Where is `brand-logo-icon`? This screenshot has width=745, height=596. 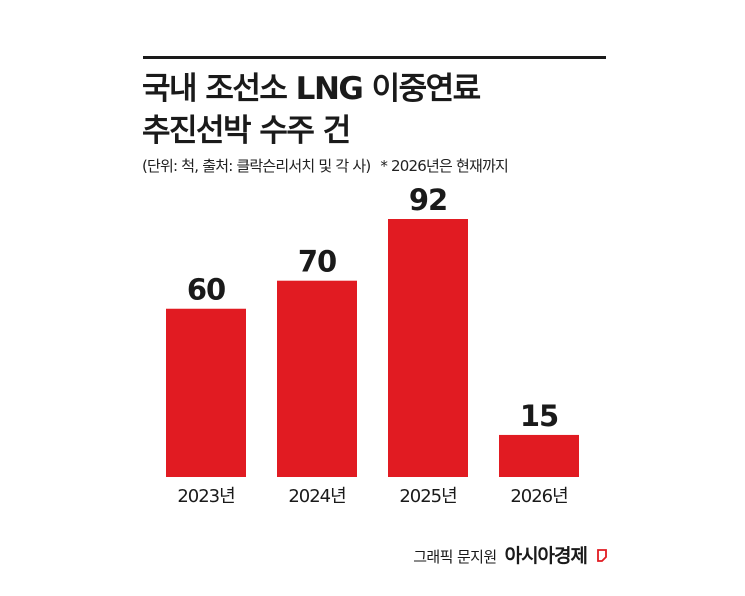
brand-logo-icon is located at coordinates (602, 555).